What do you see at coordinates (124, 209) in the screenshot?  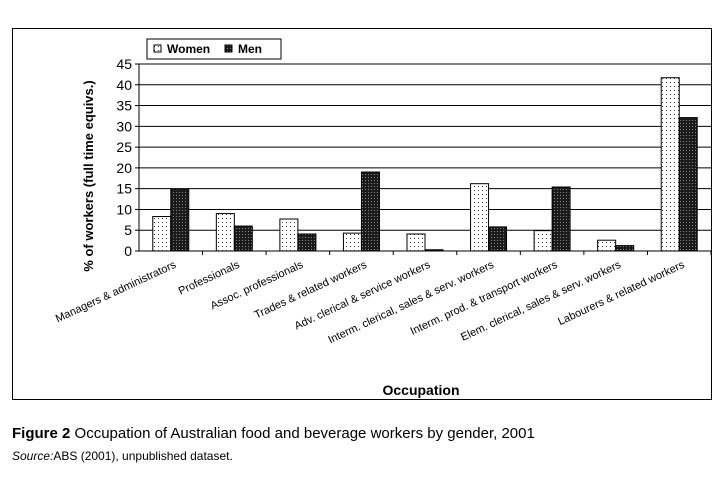 I see `y-tick-label: 10` at bounding box center [124, 209].